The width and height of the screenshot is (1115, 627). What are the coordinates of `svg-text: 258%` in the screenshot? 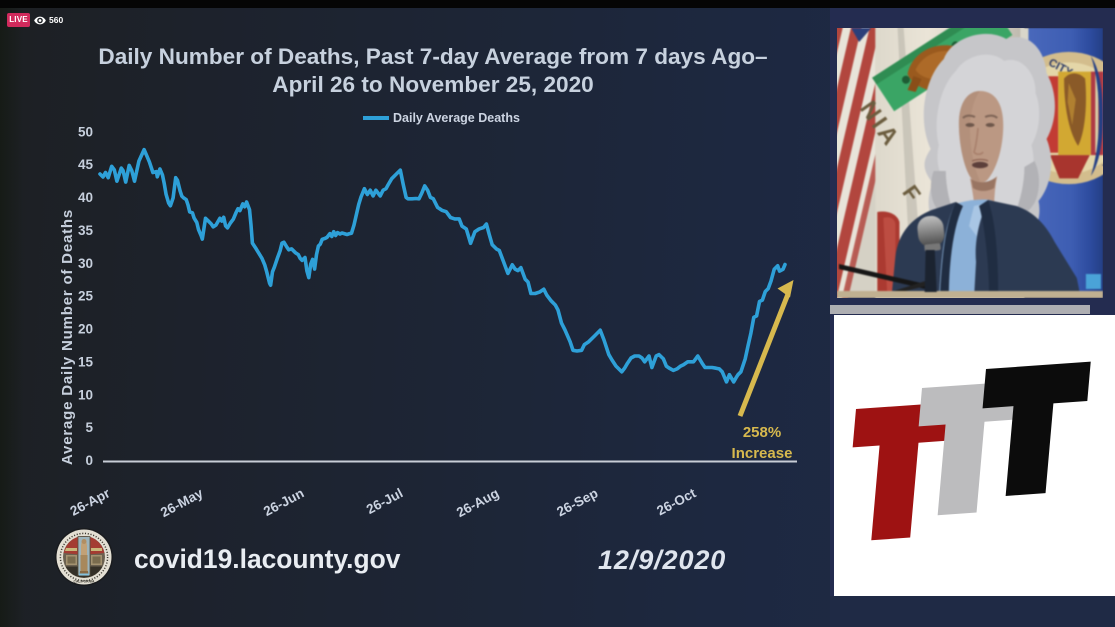 It's located at (762, 432).